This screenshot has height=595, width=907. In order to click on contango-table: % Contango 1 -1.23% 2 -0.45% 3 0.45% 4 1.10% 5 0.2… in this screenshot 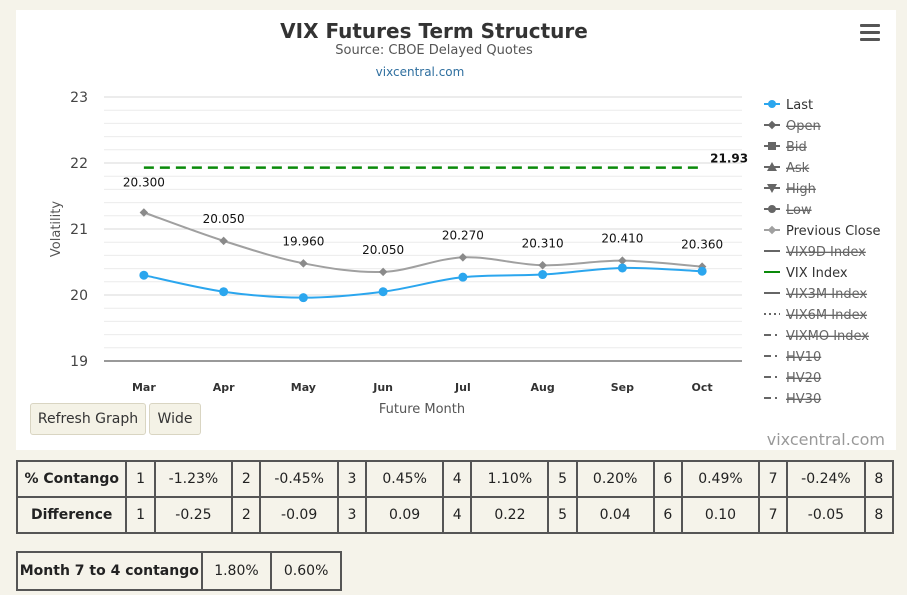, I will do `click(455, 497)`.